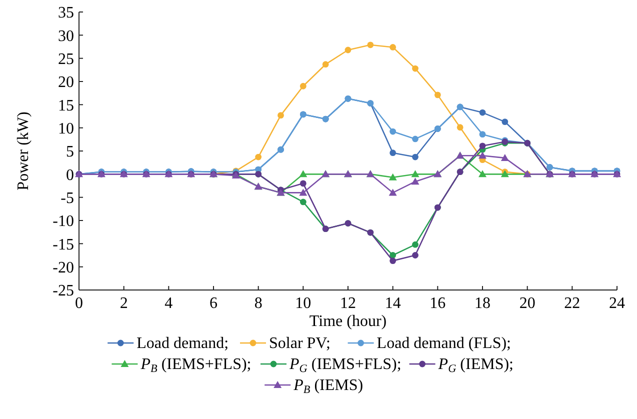 Image resolution: width=637 pixels, height=419 pixels. I want to click on legend-label: Solar PV;, so click(299, 343).